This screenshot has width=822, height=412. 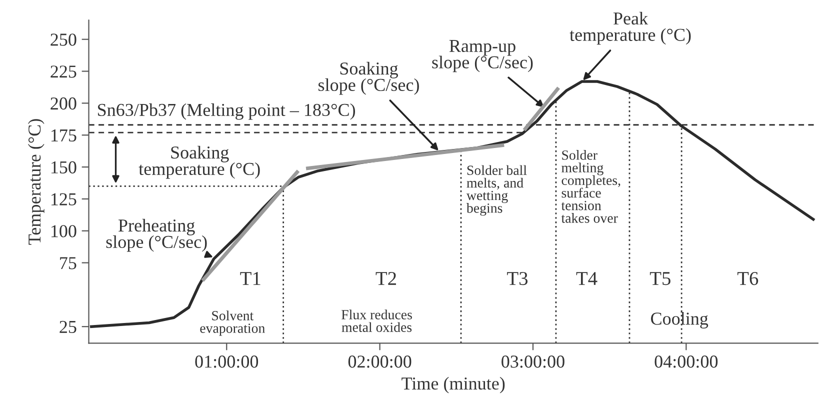 What do you see at coordinates (660, 279) in the screenshot?
I see `annotation: T5` at bounding box center [660, 279].